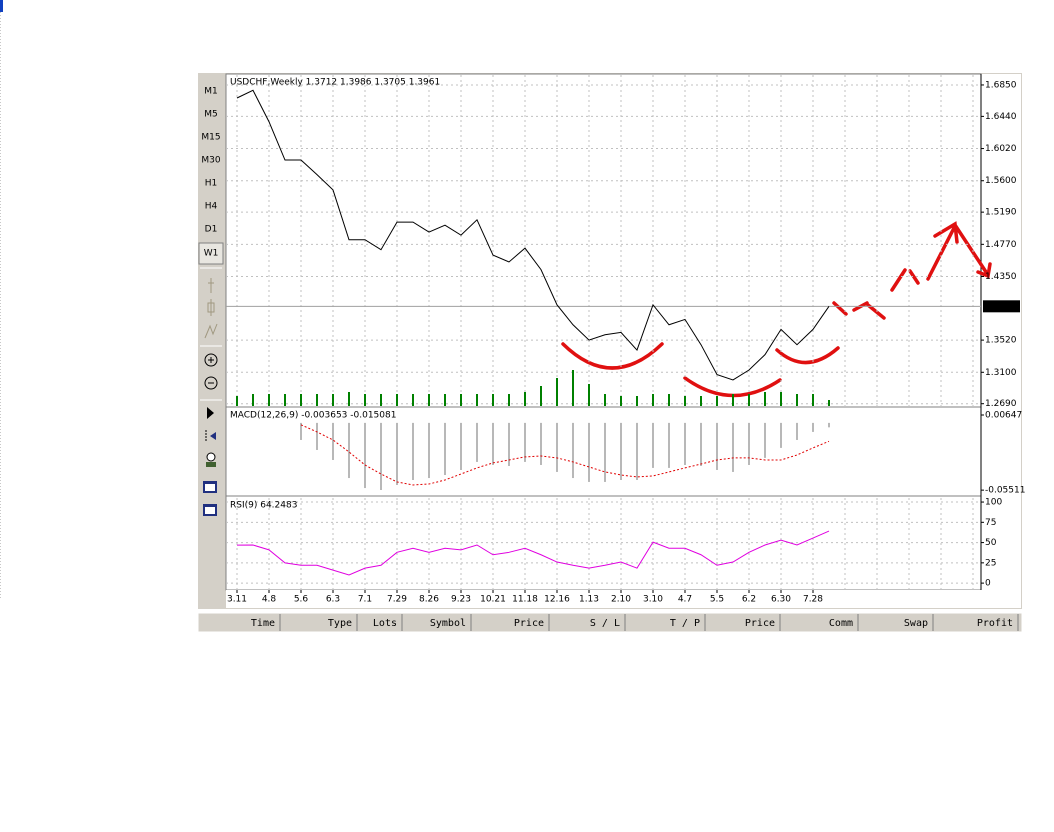 The width and height of the screenshot is (1054, 832). What do you see at coordinates (1005, 491) in the screenshot?
I see `y-tick-label: -0.05511` at bounding box center [1005, 491].